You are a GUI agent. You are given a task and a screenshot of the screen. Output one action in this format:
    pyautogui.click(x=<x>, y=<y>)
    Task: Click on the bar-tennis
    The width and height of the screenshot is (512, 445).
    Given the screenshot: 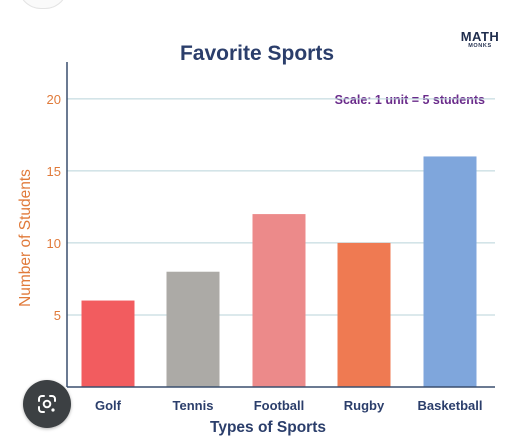 What is the action you would take?
    pyautogui.click(x=193, y=329)
    